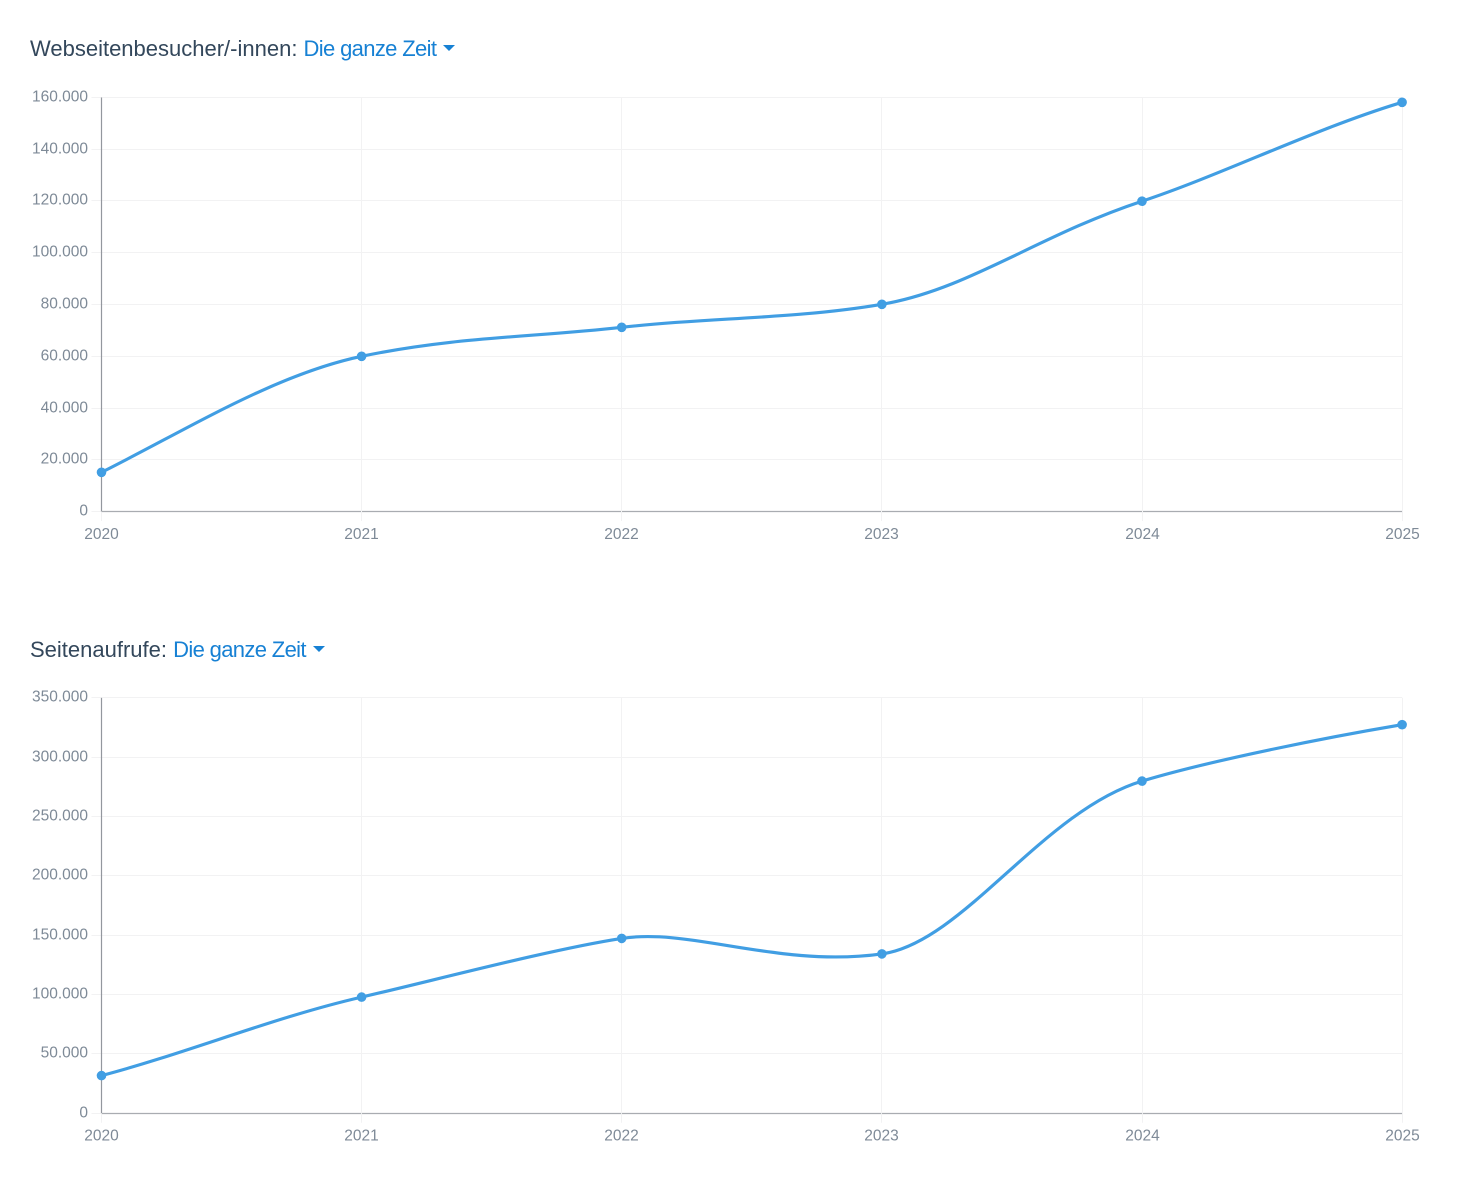 The width and height of the screenshot is (1472, 1183). I want to click on svg-text: 160.000, so click(60, 97).